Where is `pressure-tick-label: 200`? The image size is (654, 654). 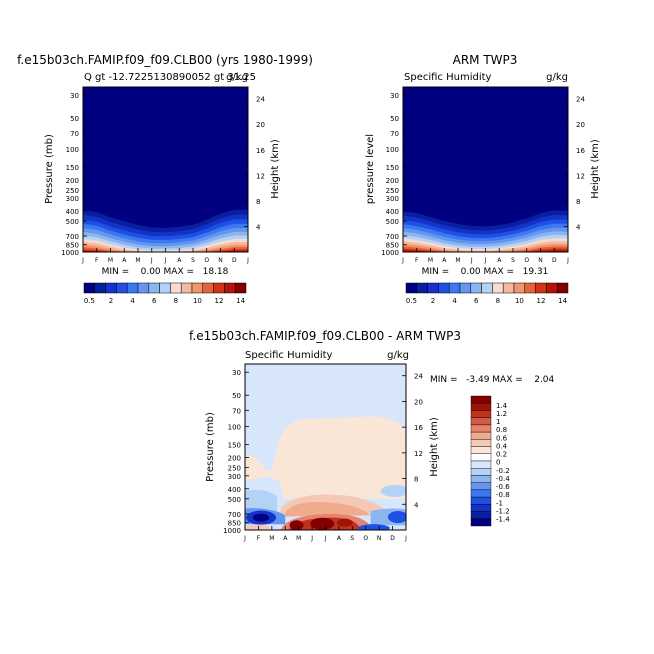 pressure-tick-label: 200 is located at coordinates (392, 181).